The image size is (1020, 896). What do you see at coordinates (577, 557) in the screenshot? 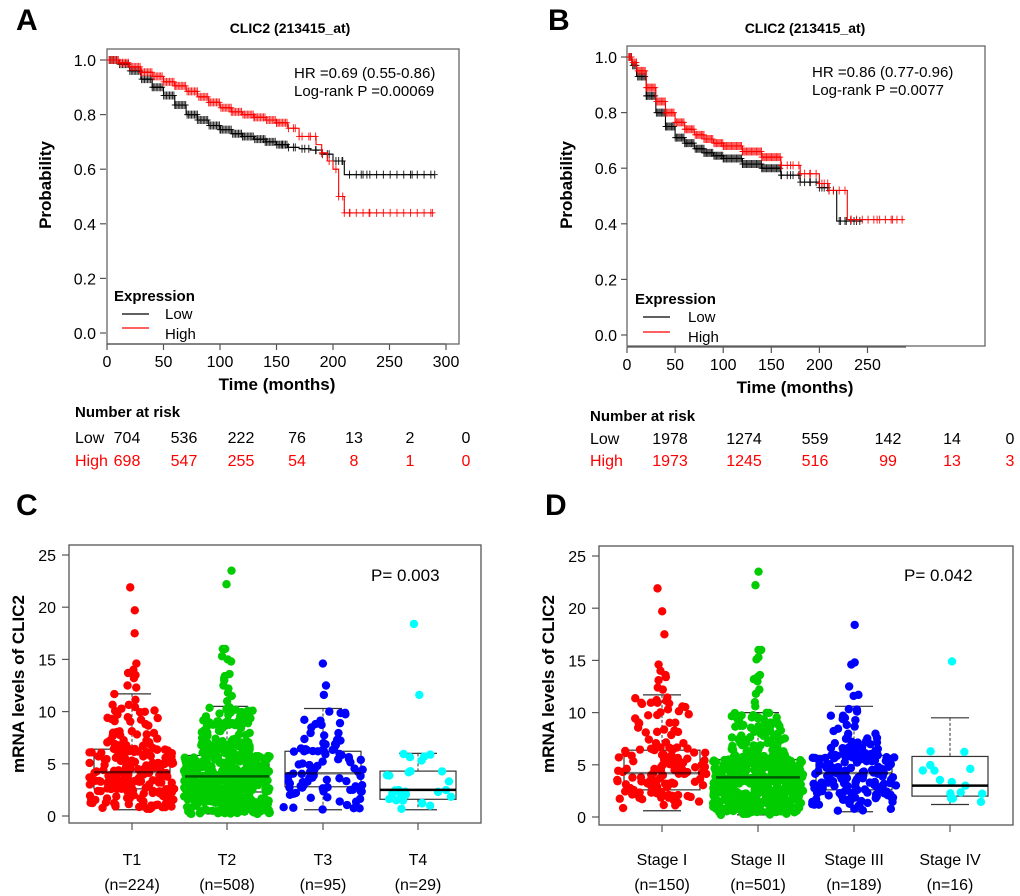
I see `y-tick-label: 25` at bounding box center [577, 557].